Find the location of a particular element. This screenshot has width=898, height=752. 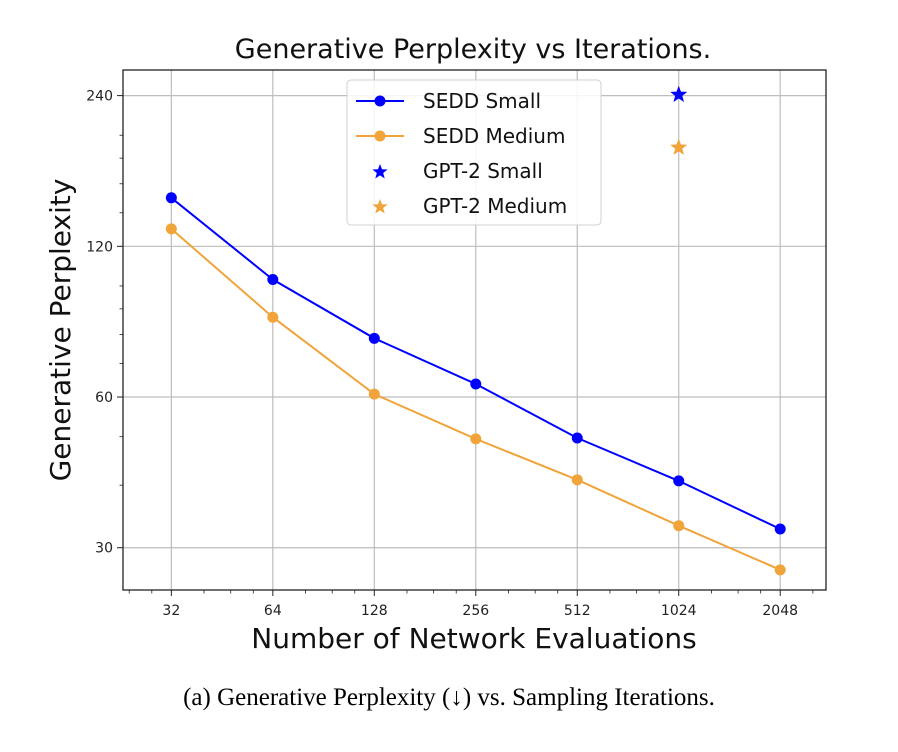

gpt-2-small-star is located at coordinates (679, 93).